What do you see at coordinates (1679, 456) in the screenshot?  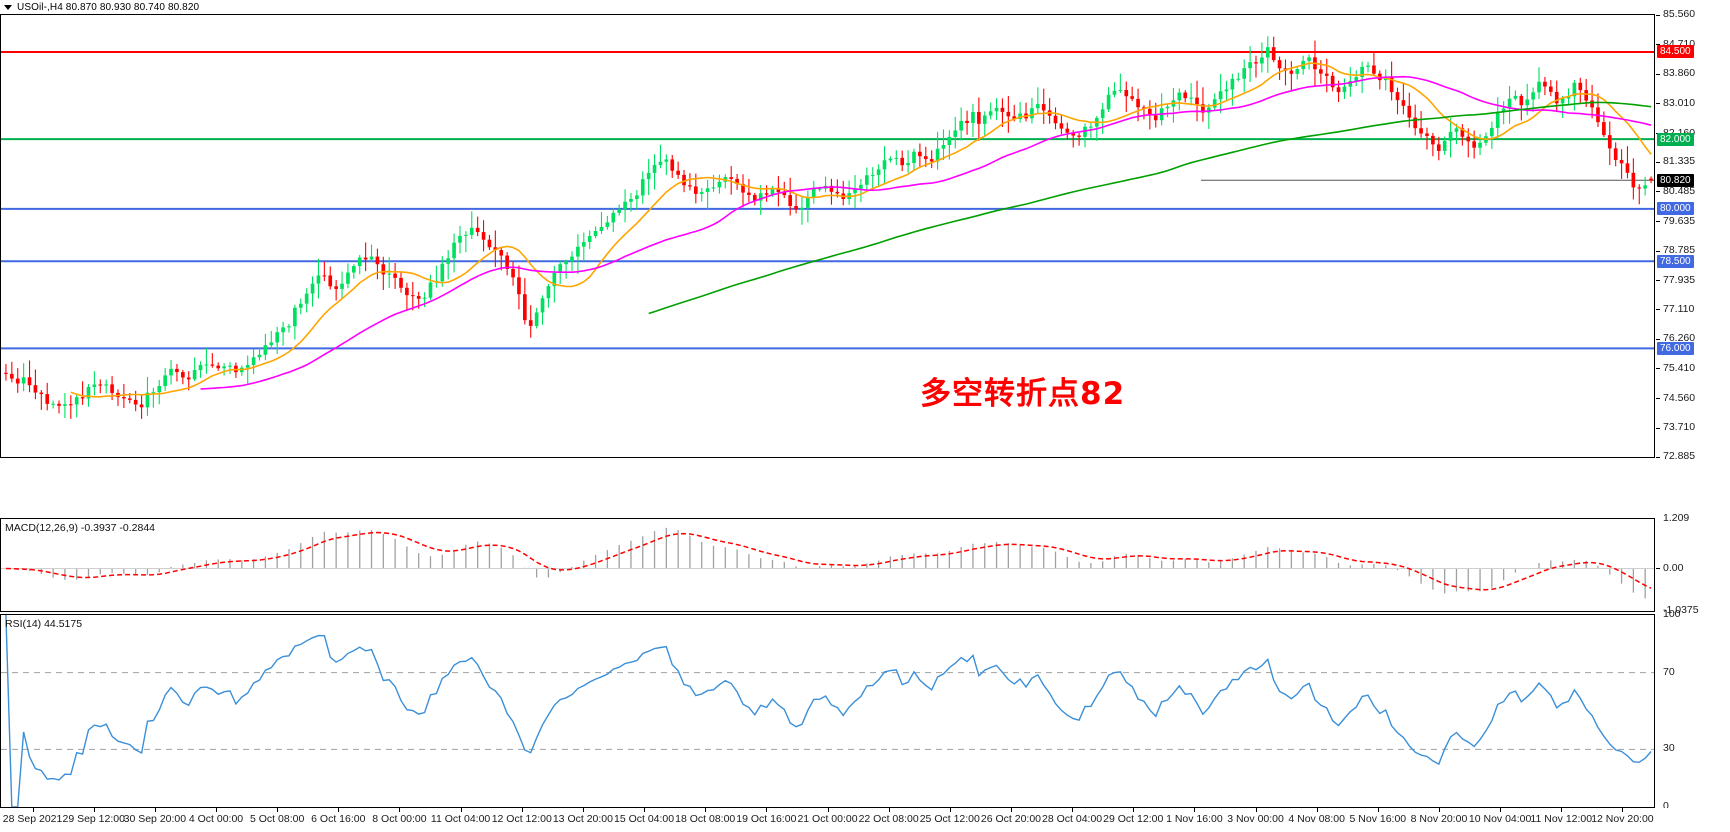 I see `price-tick-label: 72.885` at bounding box center [1679, 456].